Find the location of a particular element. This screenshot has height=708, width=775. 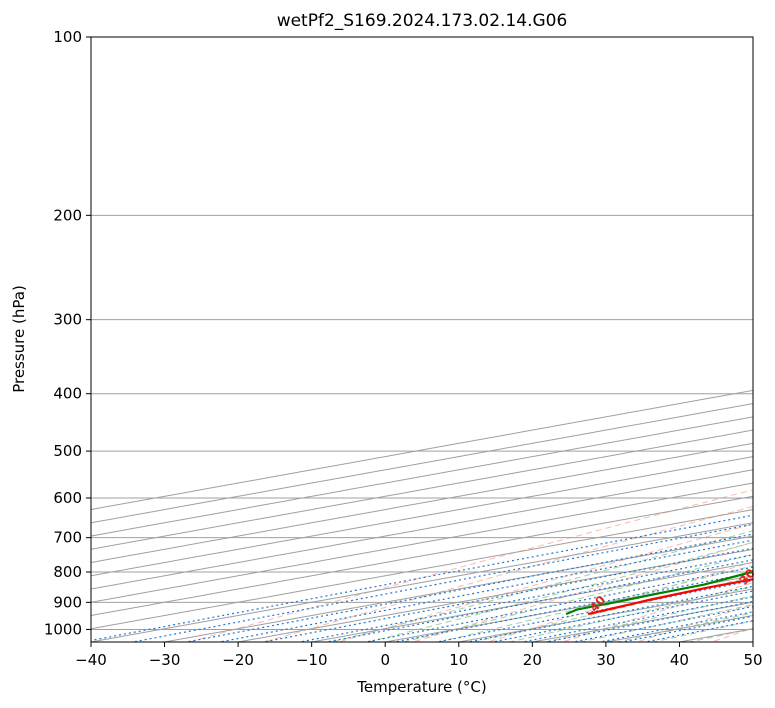

y-tick-label: 600 is located at coordinates (67, 498).